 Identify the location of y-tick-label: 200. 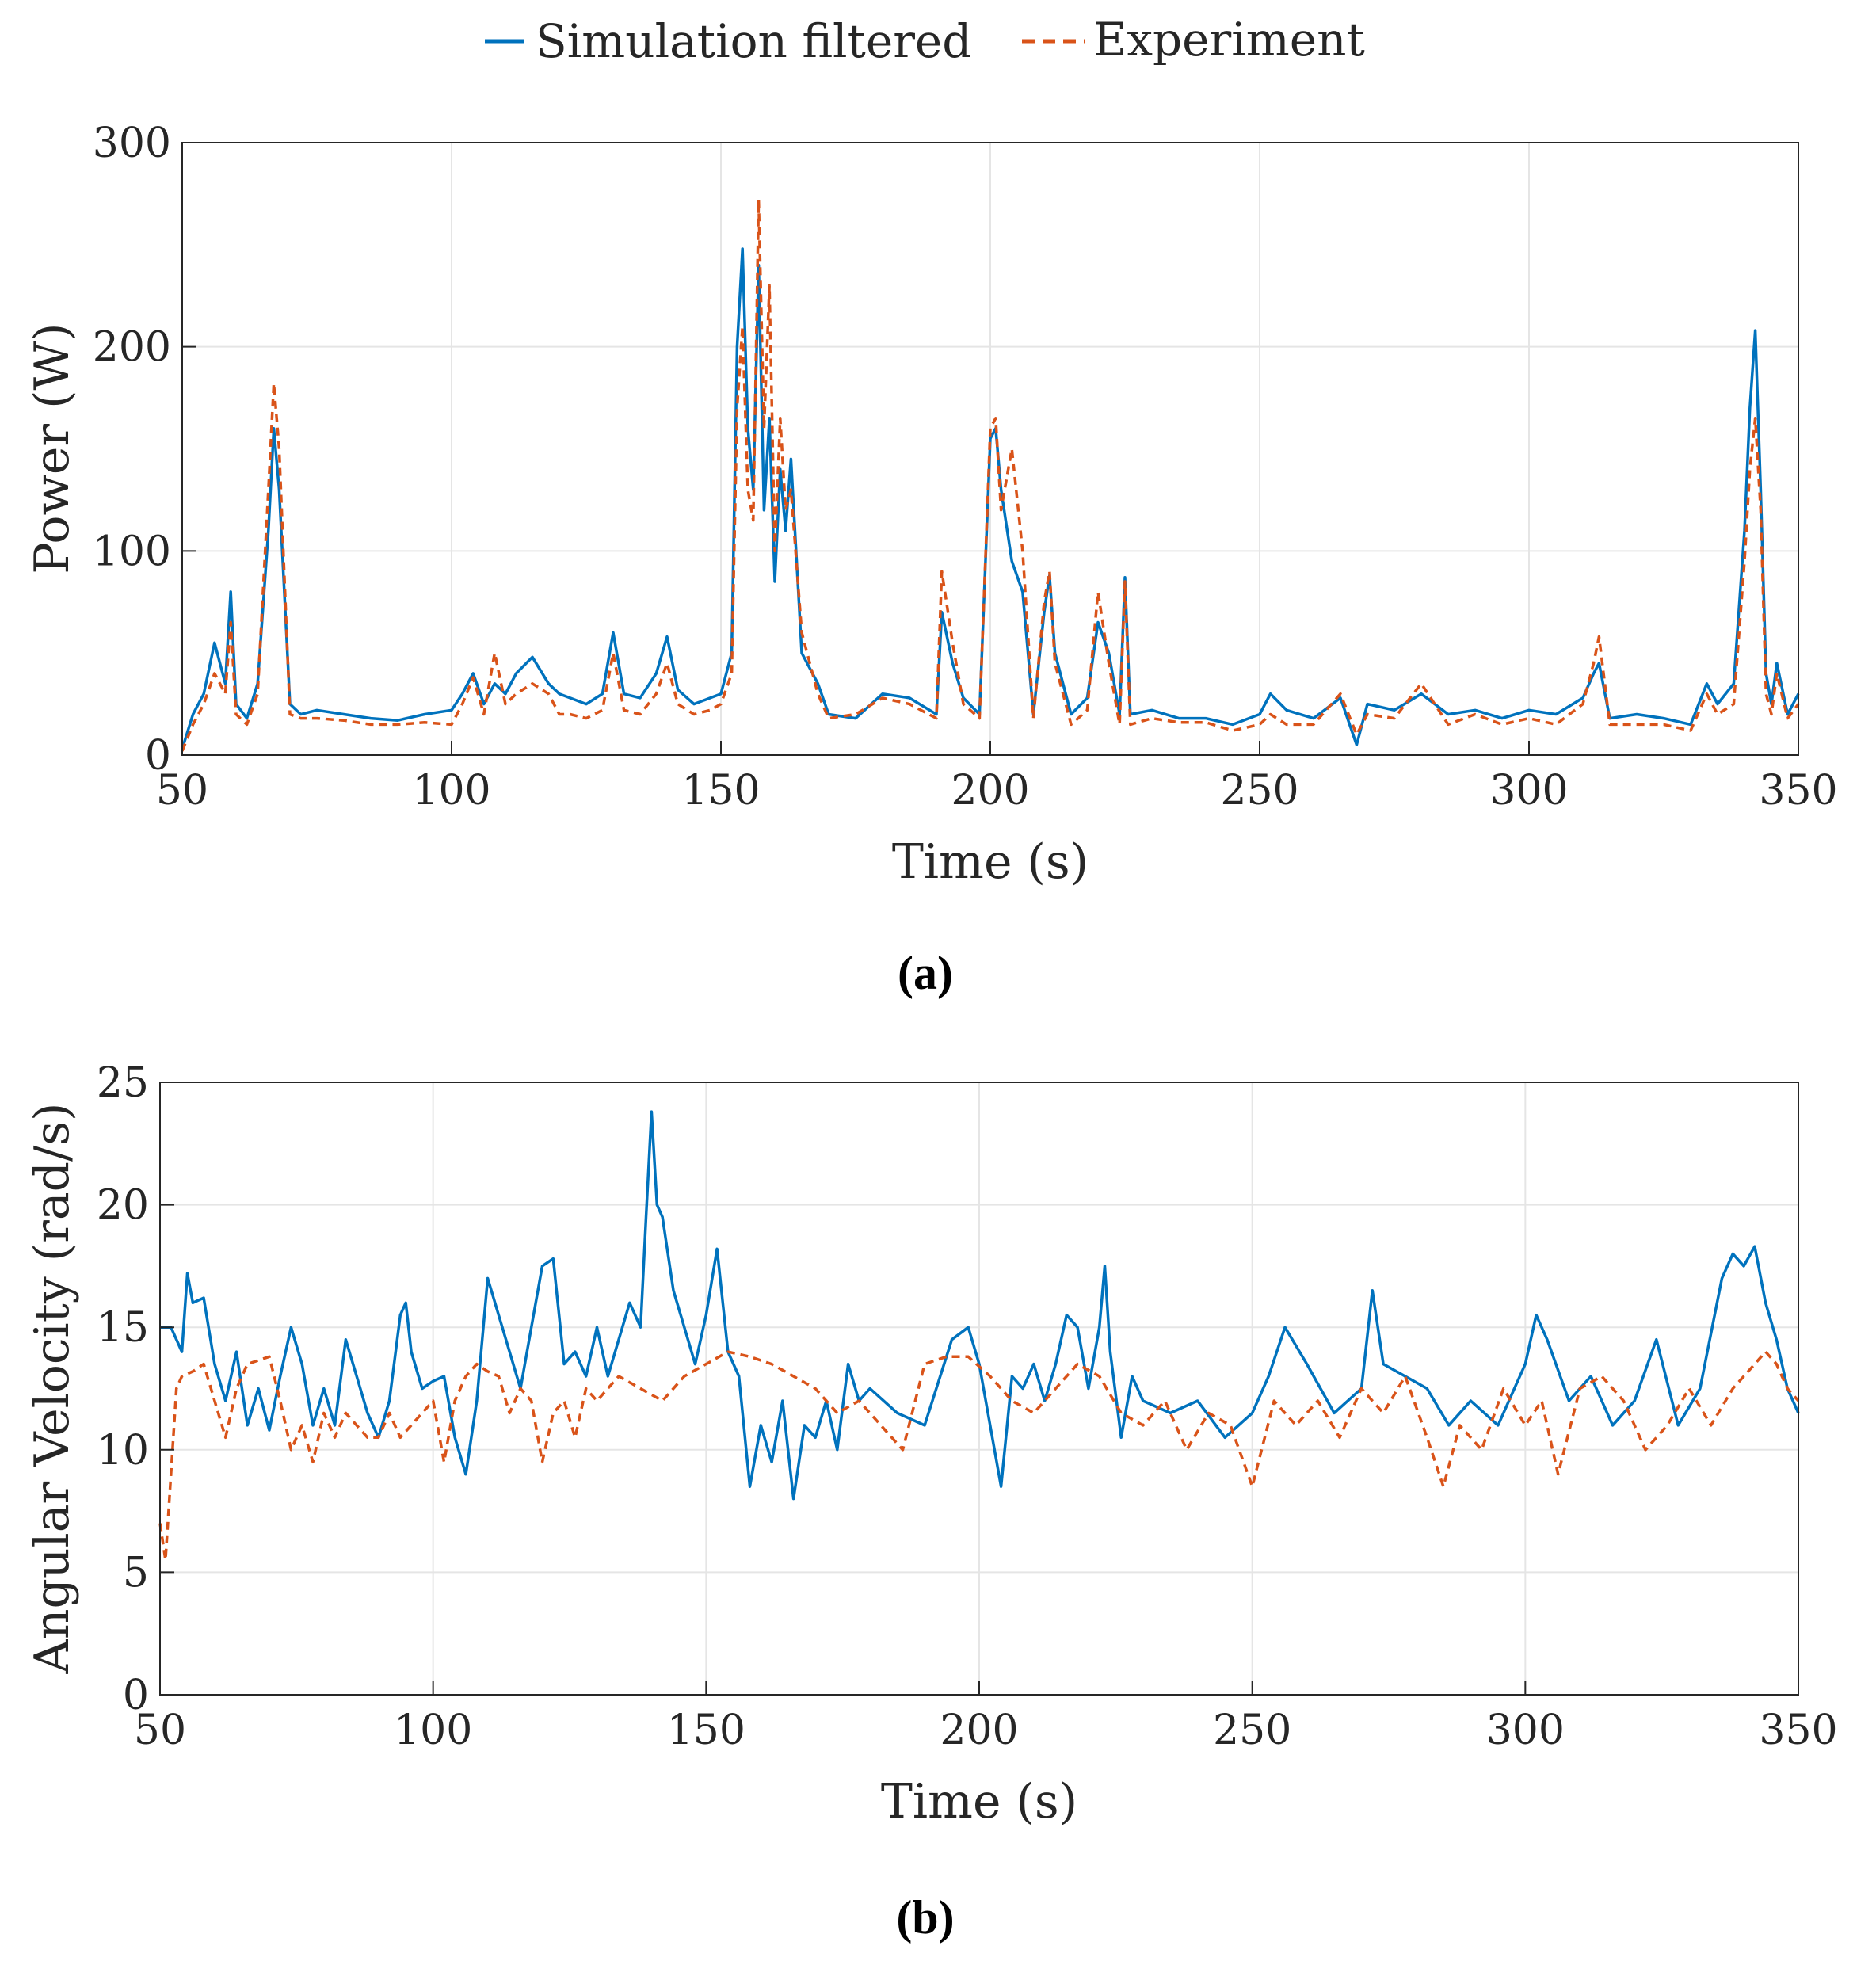
(132, 348).